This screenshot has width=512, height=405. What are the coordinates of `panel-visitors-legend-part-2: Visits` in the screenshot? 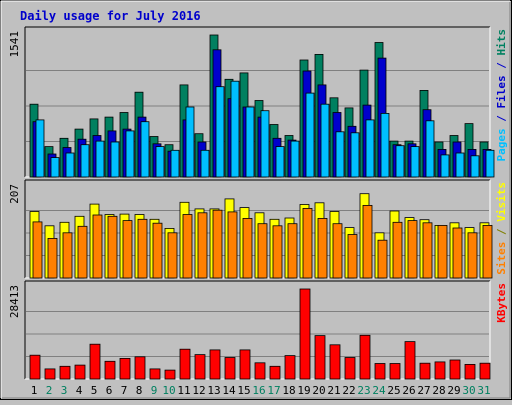 It's located at (501, 202).